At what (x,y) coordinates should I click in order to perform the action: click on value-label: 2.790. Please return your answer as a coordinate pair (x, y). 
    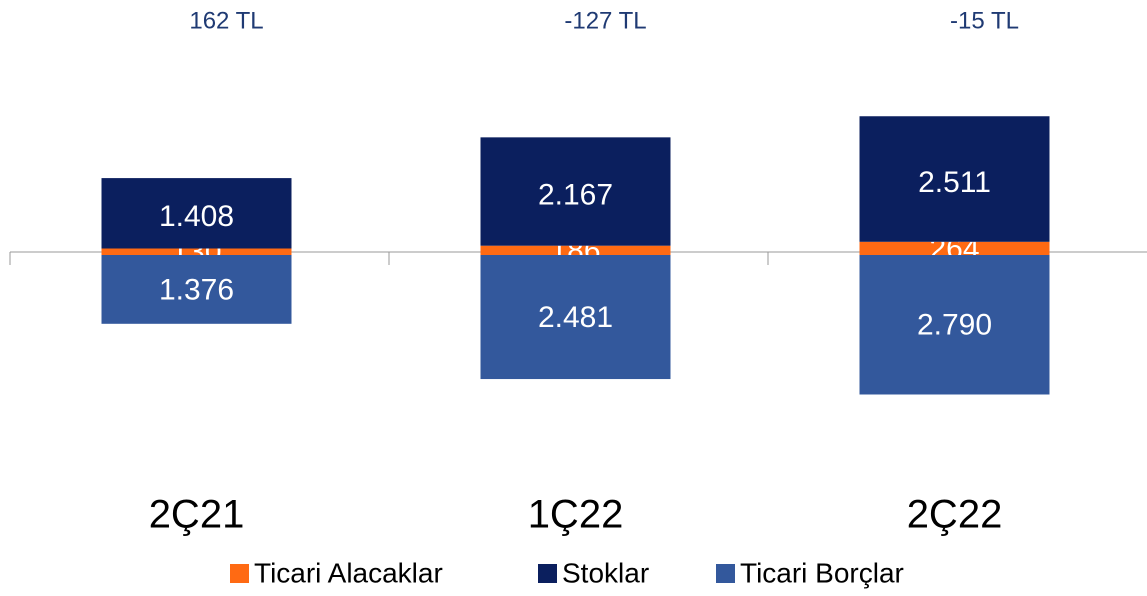
    Looking at the image, I should click on (954, 325).